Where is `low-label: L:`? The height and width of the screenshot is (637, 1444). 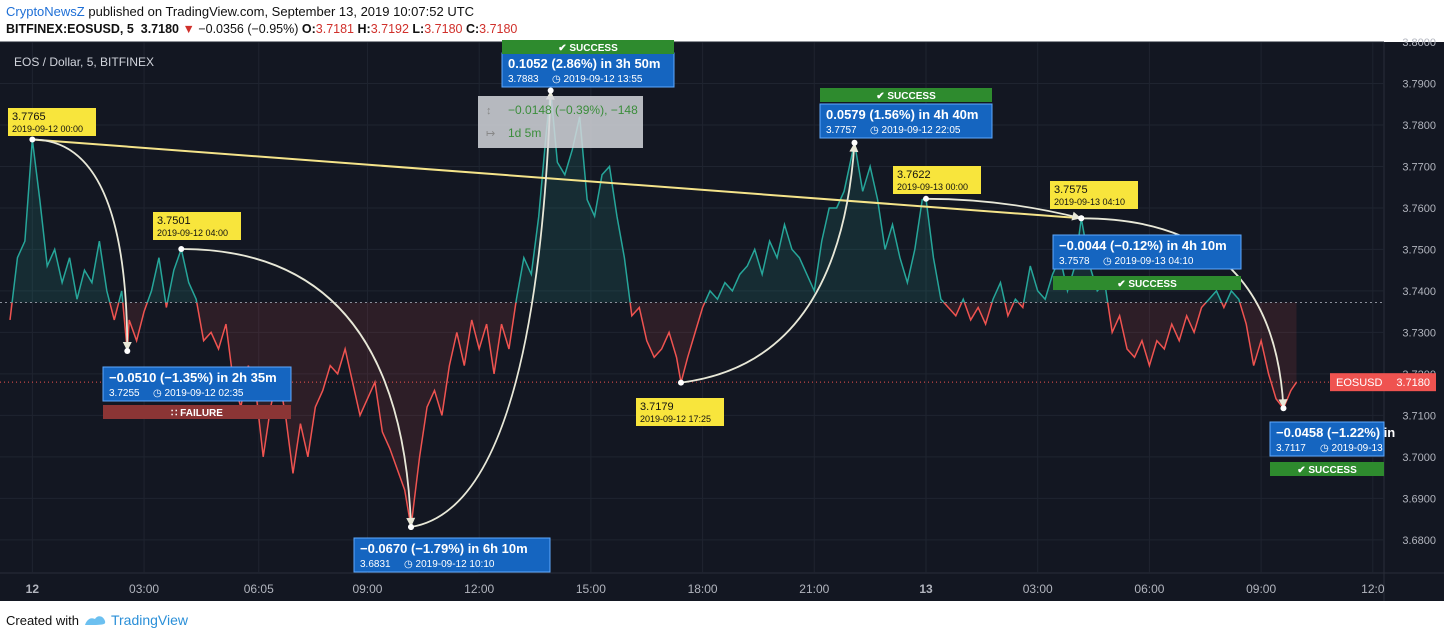 low-label: L: is located at coordinates (418, 29).